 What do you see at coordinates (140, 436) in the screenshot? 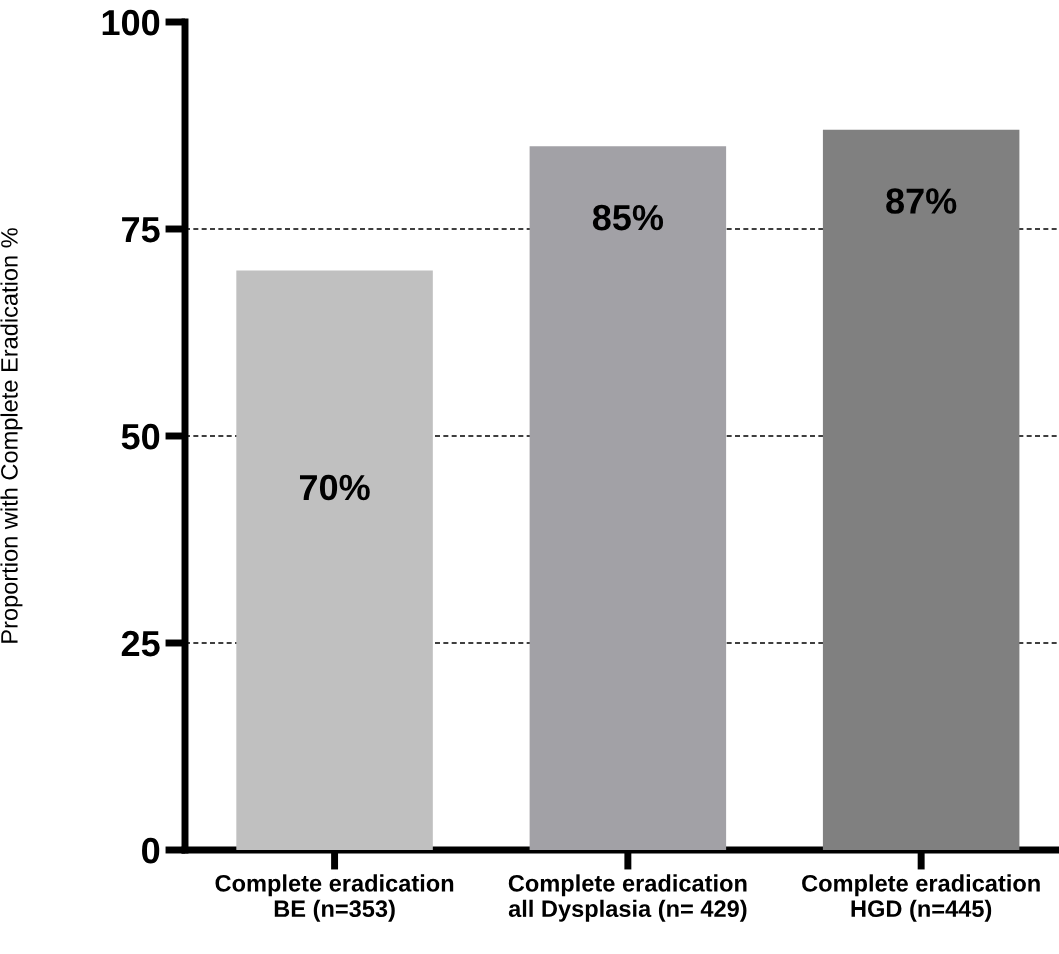
I see `y-tick-label: 50` at bounding box center [140, 436].